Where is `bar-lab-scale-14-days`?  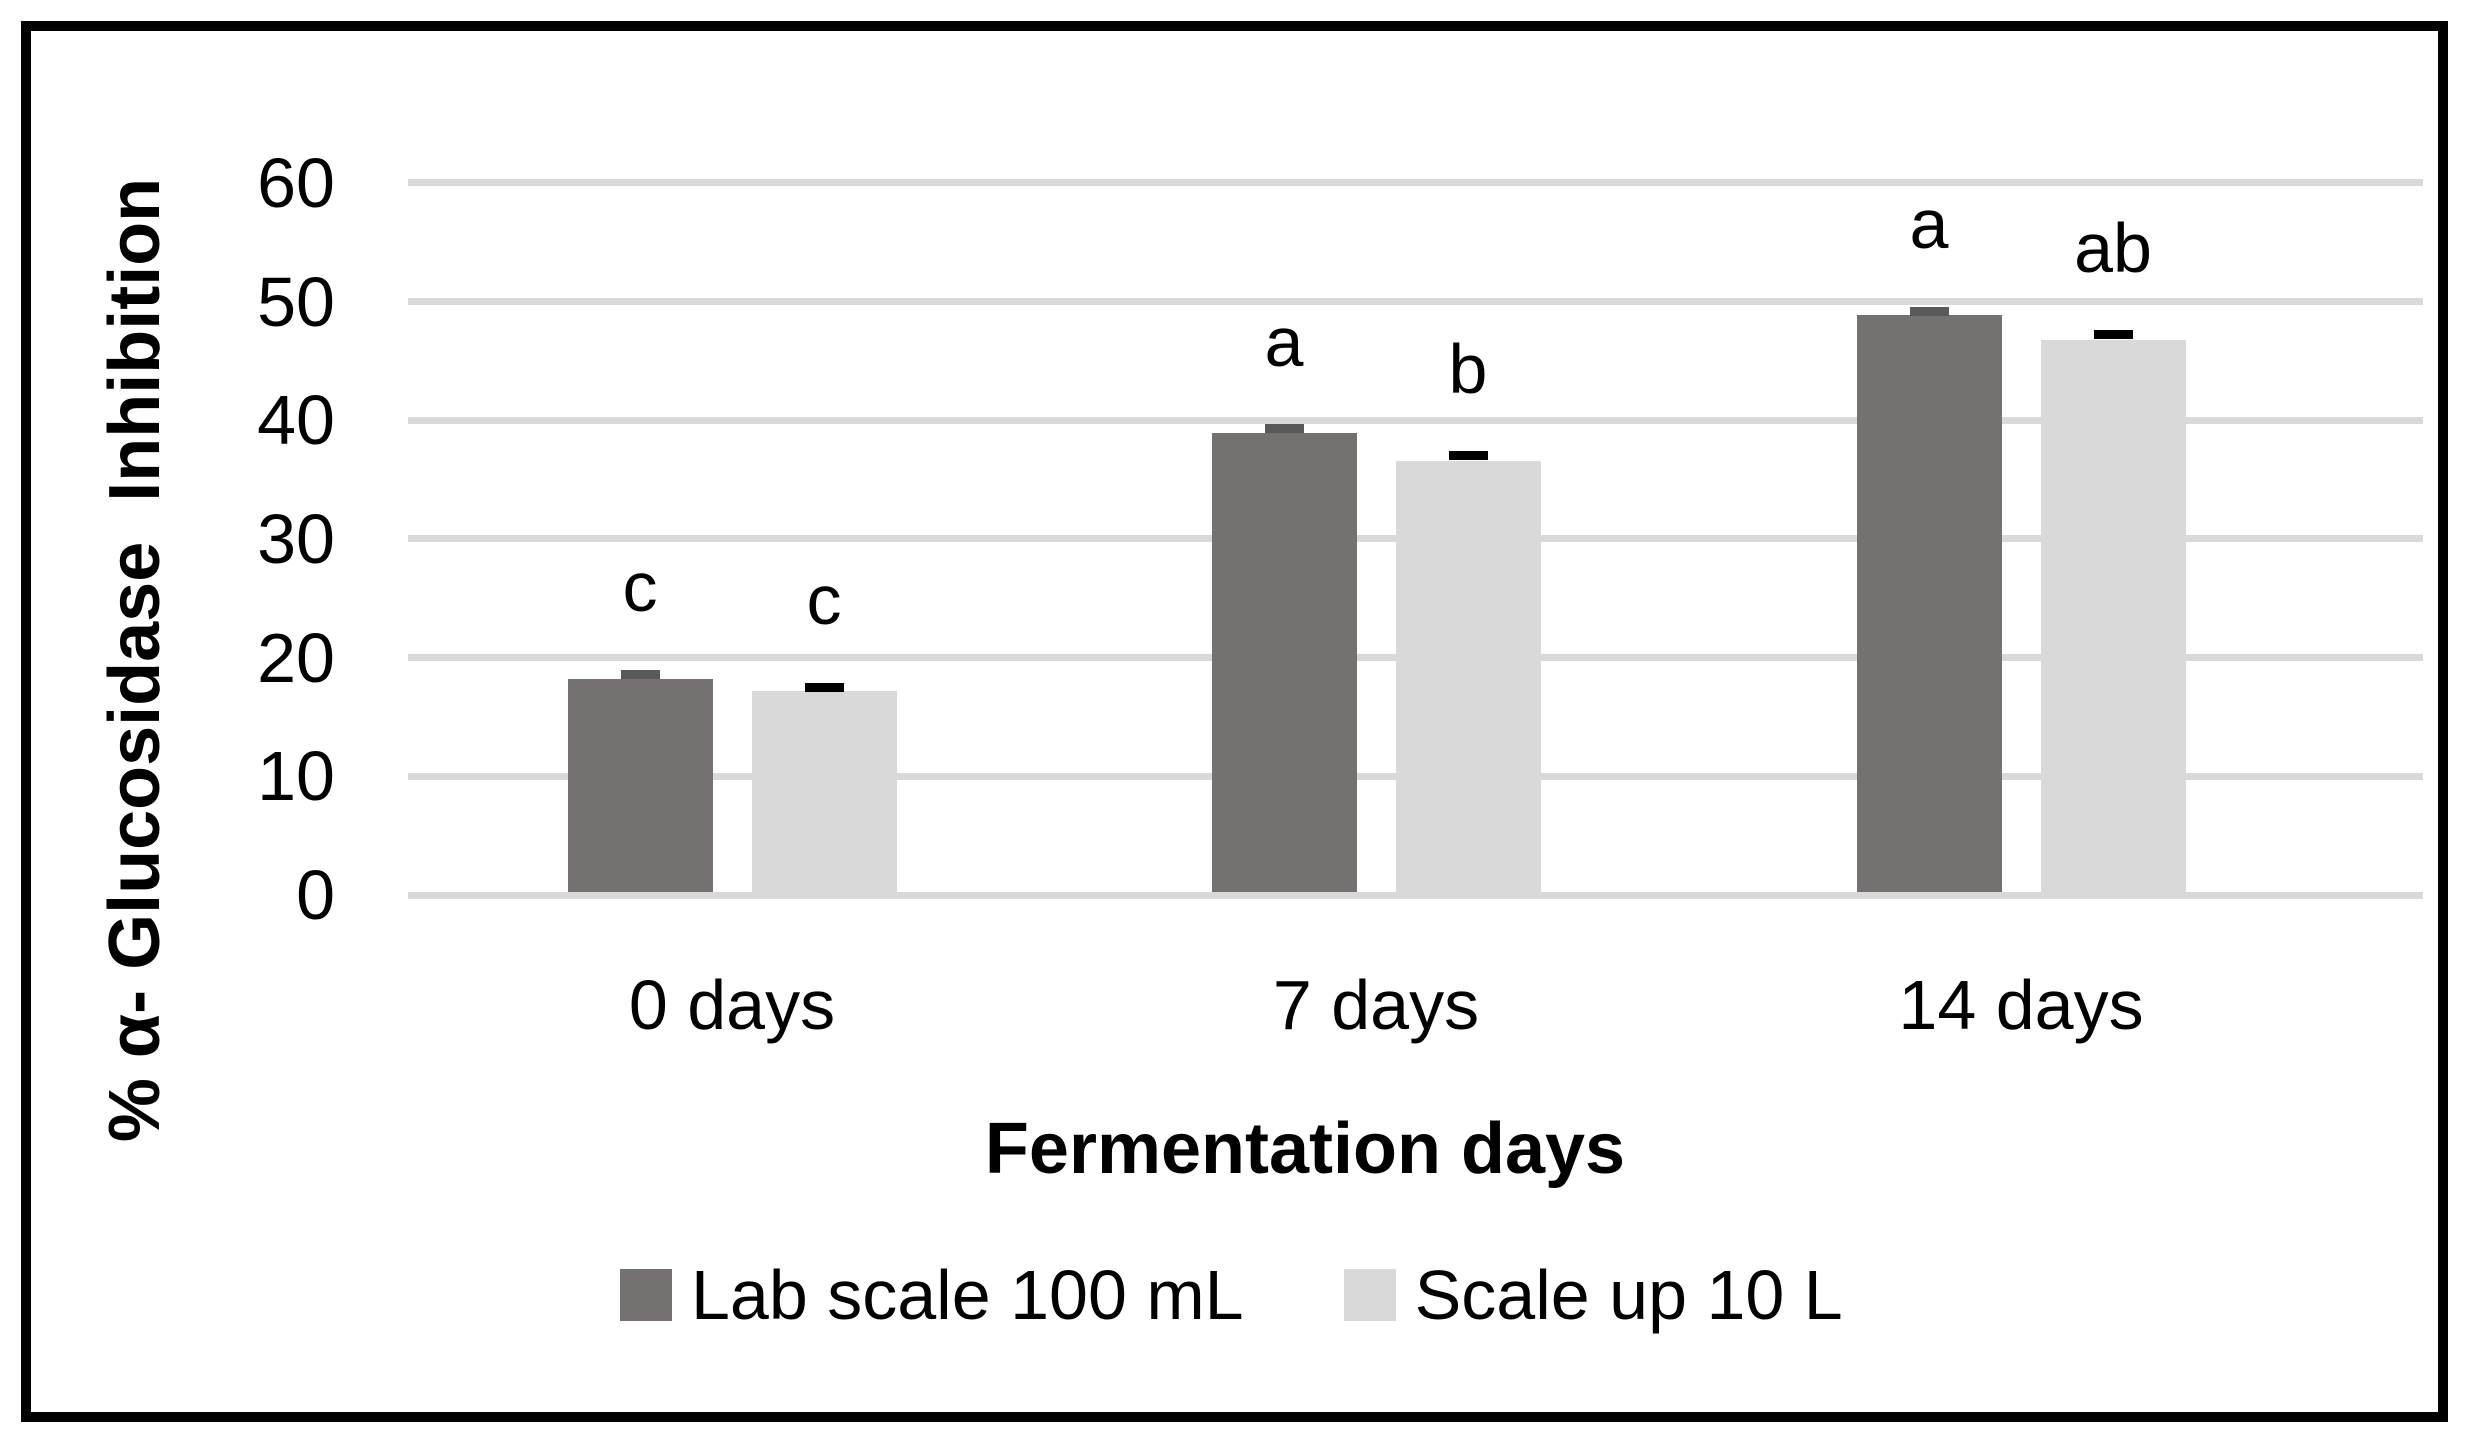
bar-lab-scale-14-days is located at coordinates (1929, 604).